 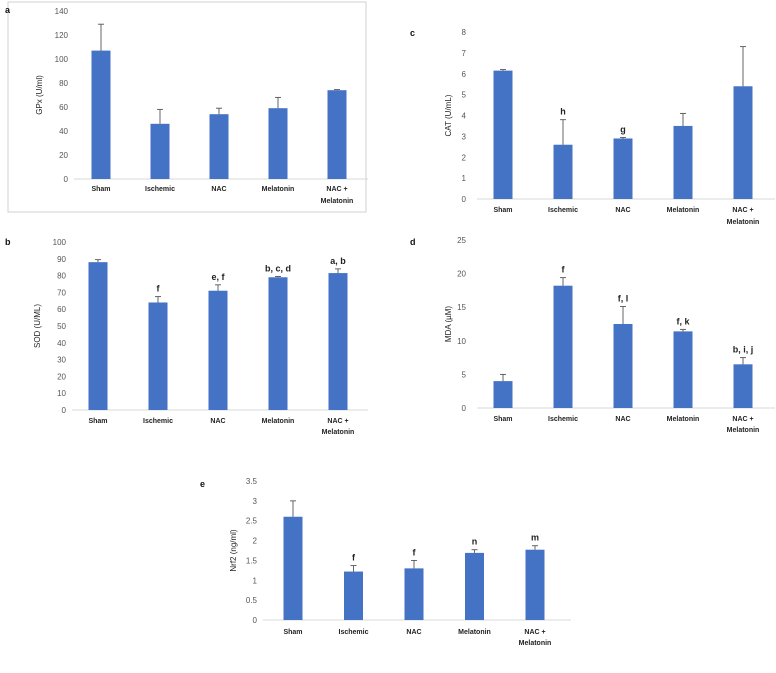 I want to click on y-tick-label: 120, so click(x=62, y=35).